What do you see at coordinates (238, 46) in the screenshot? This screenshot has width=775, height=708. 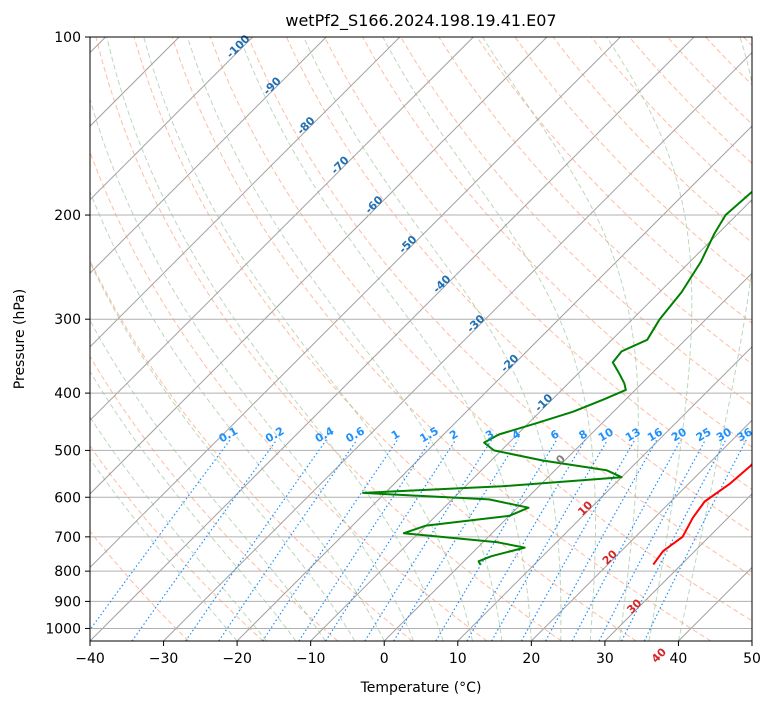 I see `isotherm-label: -100` at bounding box center [238, 46].